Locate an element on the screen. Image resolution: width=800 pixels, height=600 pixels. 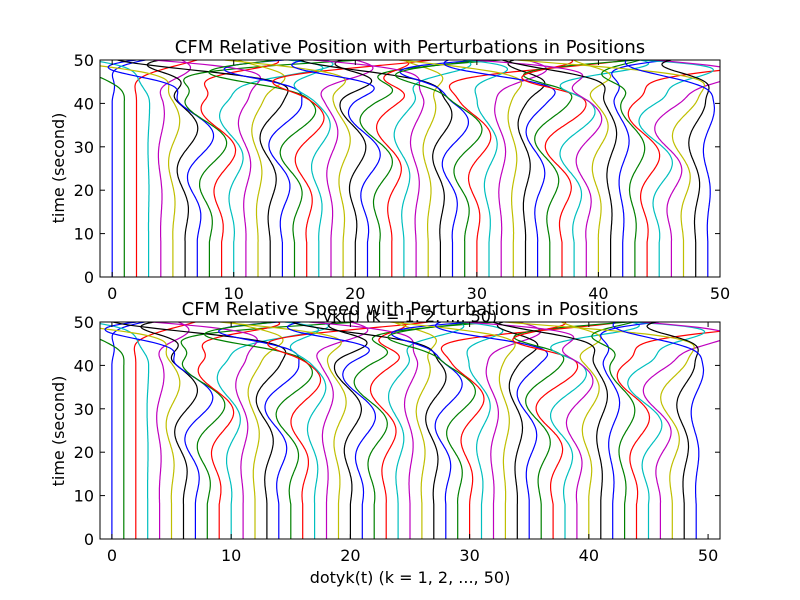
x-tick-label: 10 is located at coordinates (234, 293).